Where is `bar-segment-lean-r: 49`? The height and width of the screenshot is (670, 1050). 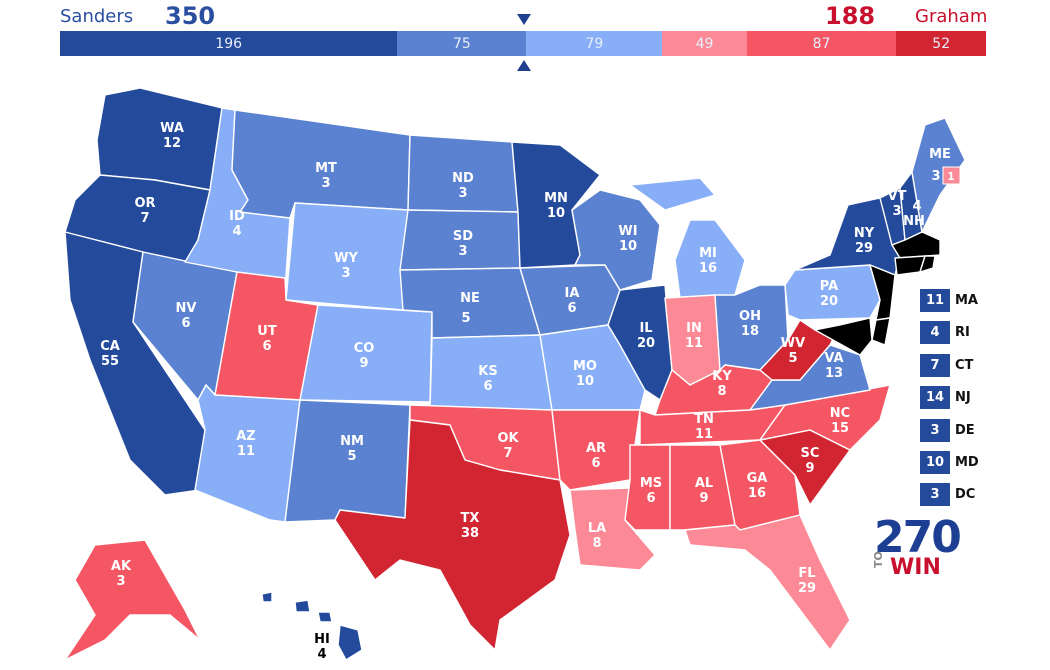
bar-segment-lean-r: 49 is located at coordinates (704, 43).